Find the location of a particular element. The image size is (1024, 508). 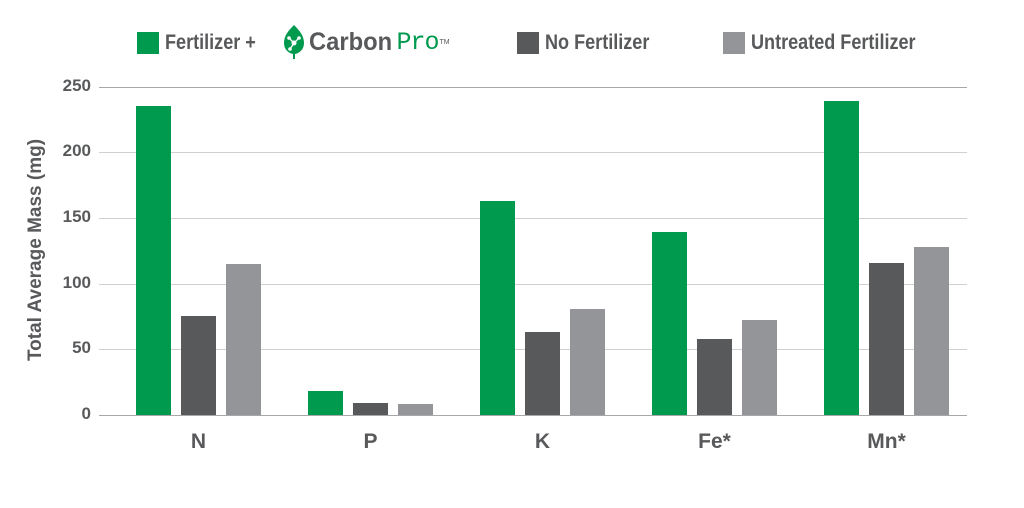

legend-item-carbonpro: Fertilizer + is located at coordinates (204, 43).